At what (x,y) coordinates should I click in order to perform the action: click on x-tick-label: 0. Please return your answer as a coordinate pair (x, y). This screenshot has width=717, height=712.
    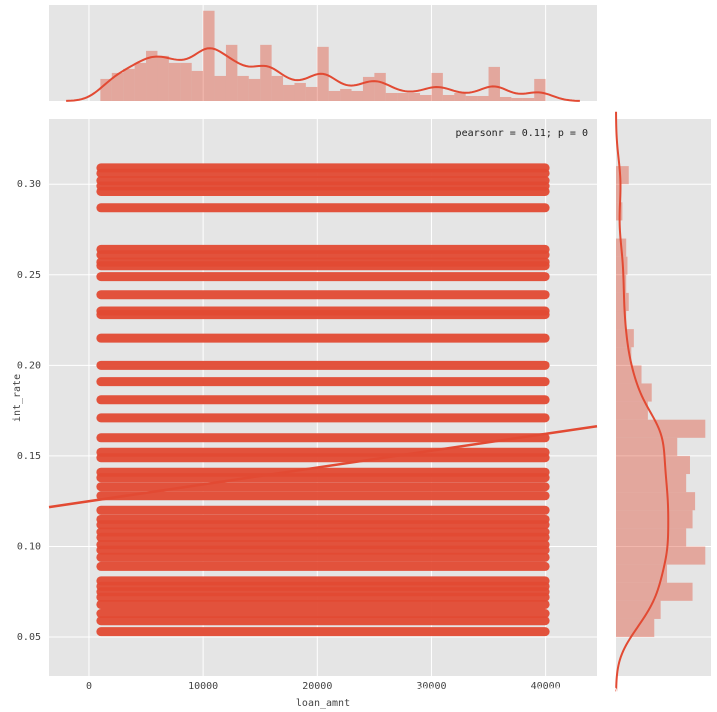
    Looking at the image, I should click on (89, 686).